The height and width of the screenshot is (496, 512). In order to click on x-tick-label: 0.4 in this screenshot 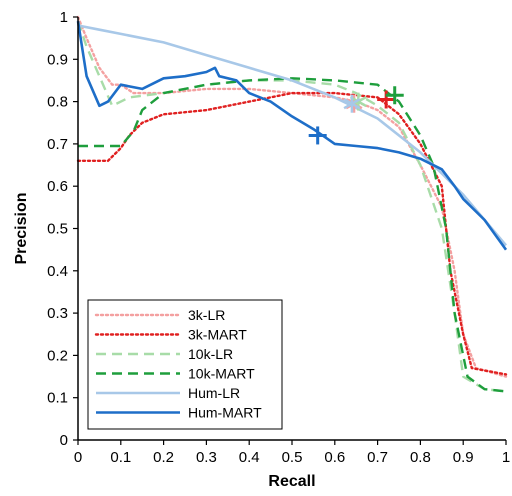, I will do `click(249, 457)`.